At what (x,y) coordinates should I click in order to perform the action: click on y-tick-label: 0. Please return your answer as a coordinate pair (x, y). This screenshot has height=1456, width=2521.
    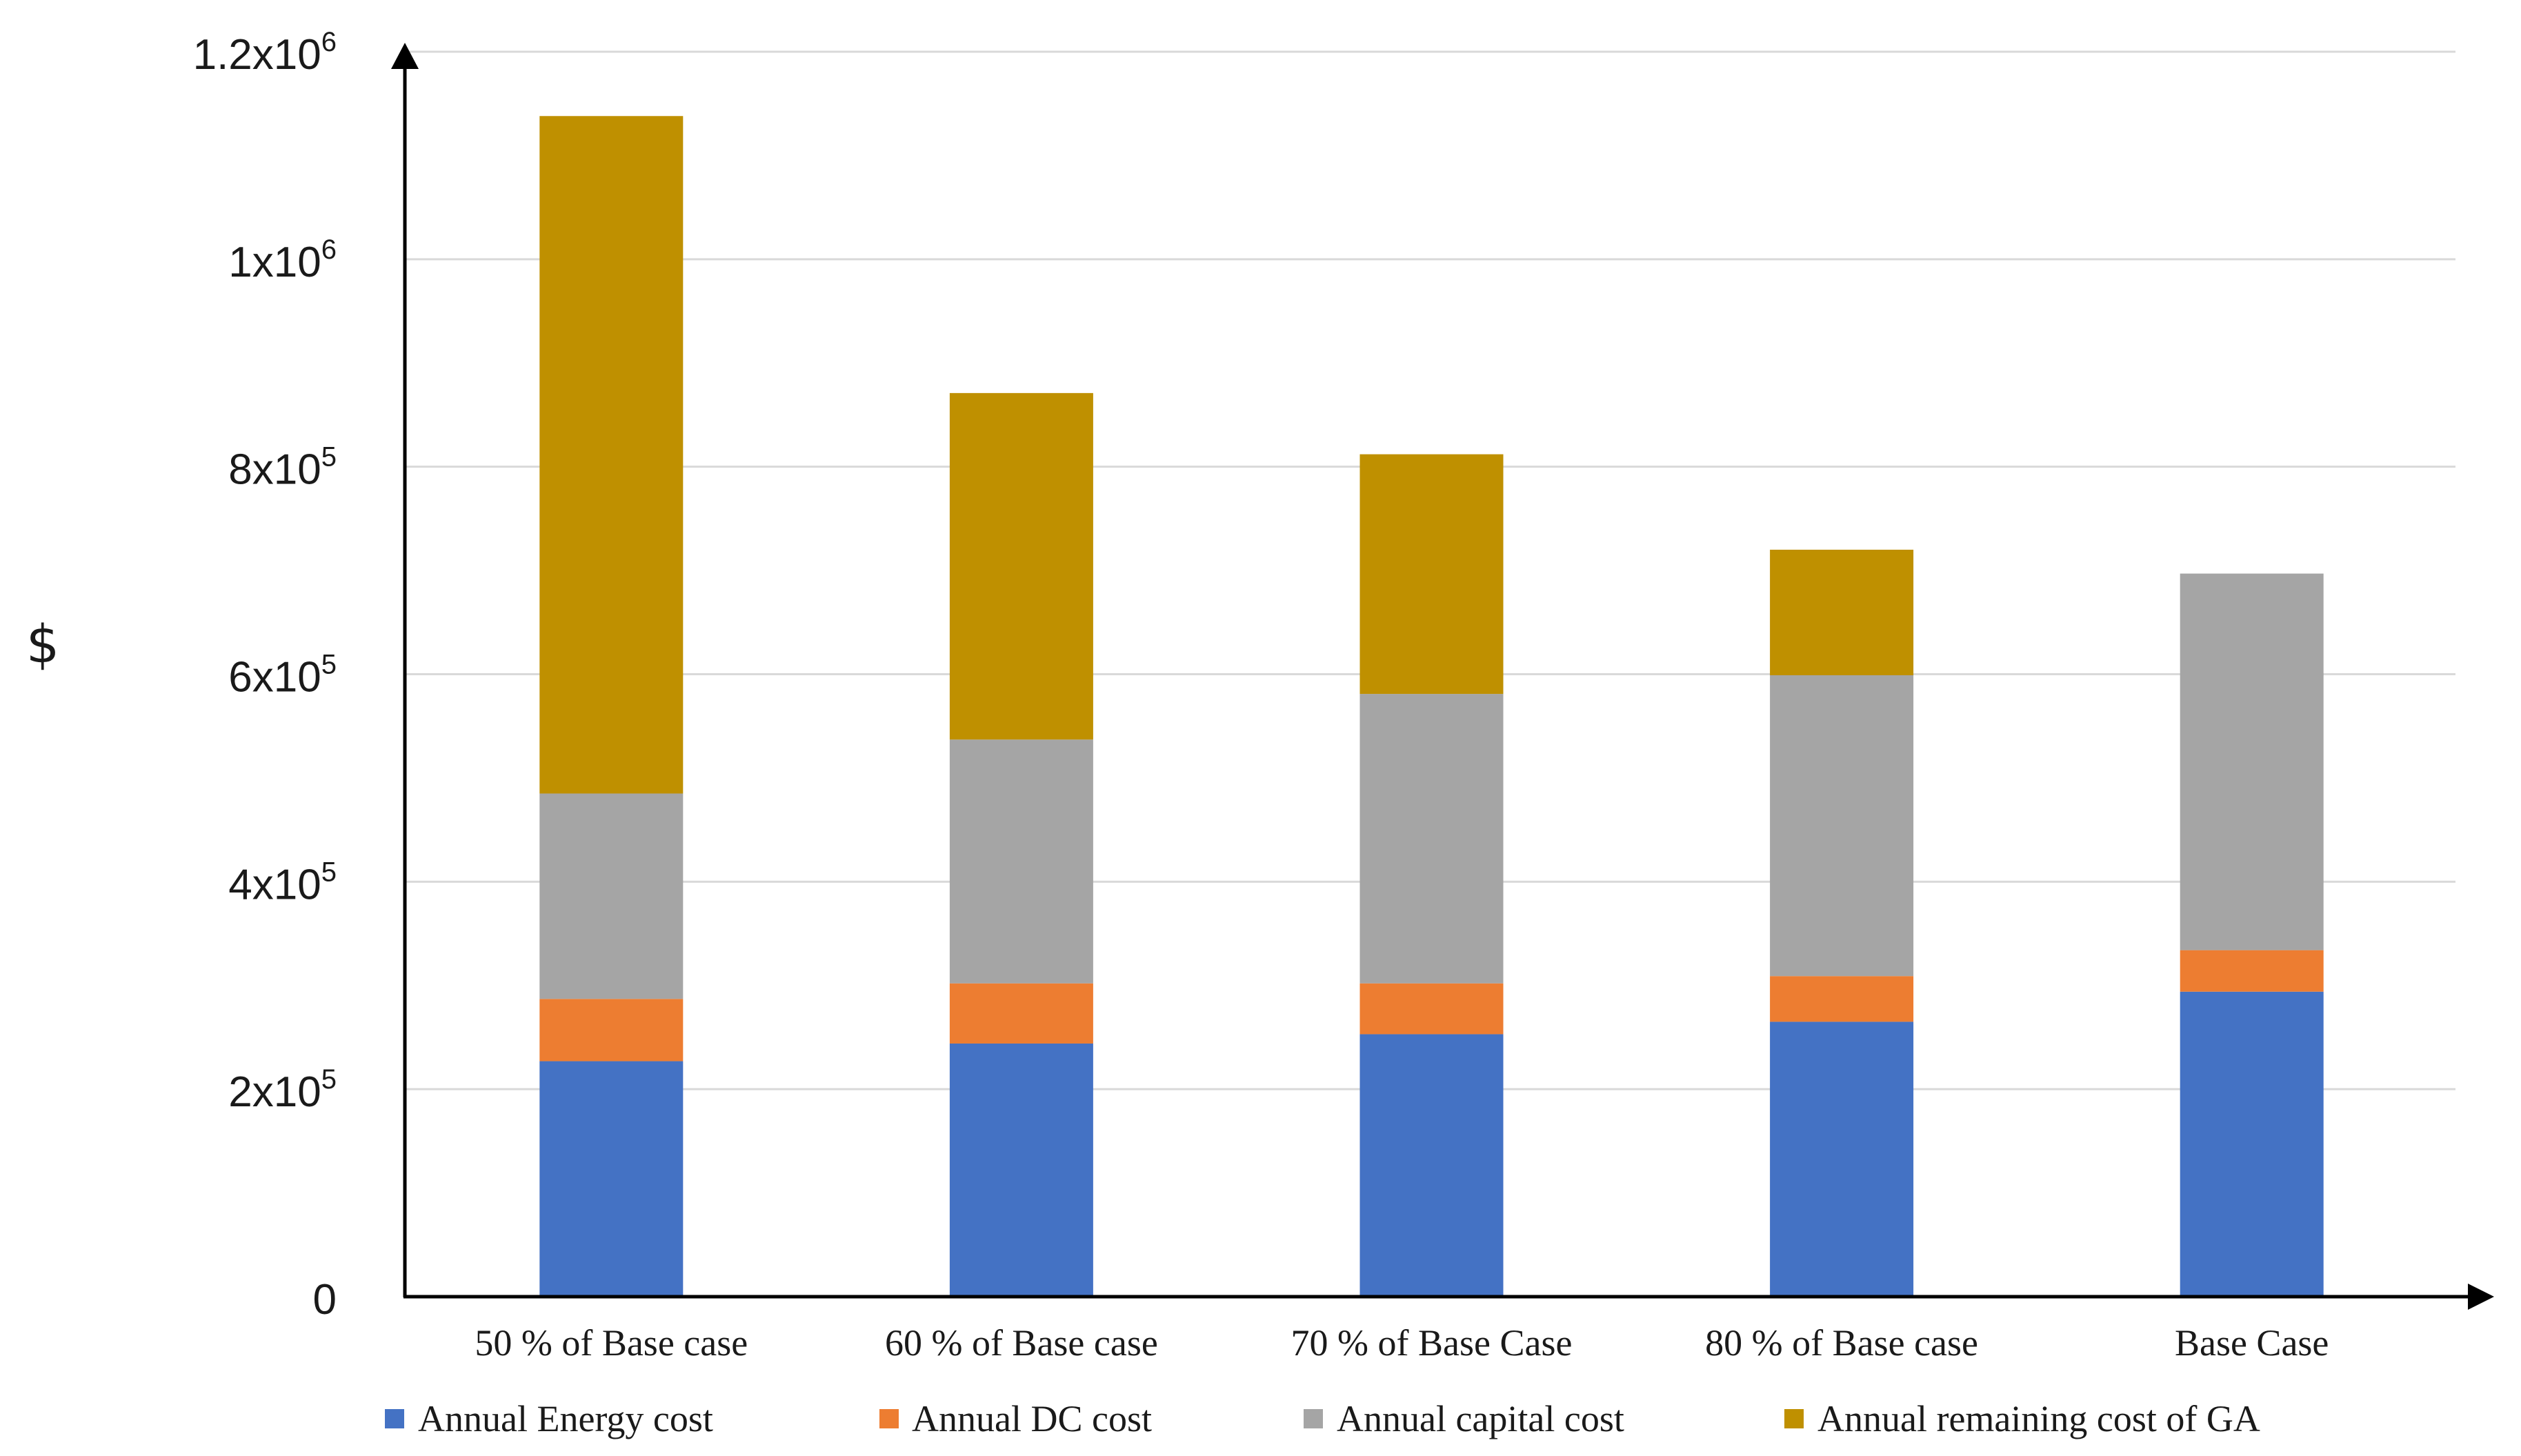
    Looking at the image, I should click on (325, 1300).